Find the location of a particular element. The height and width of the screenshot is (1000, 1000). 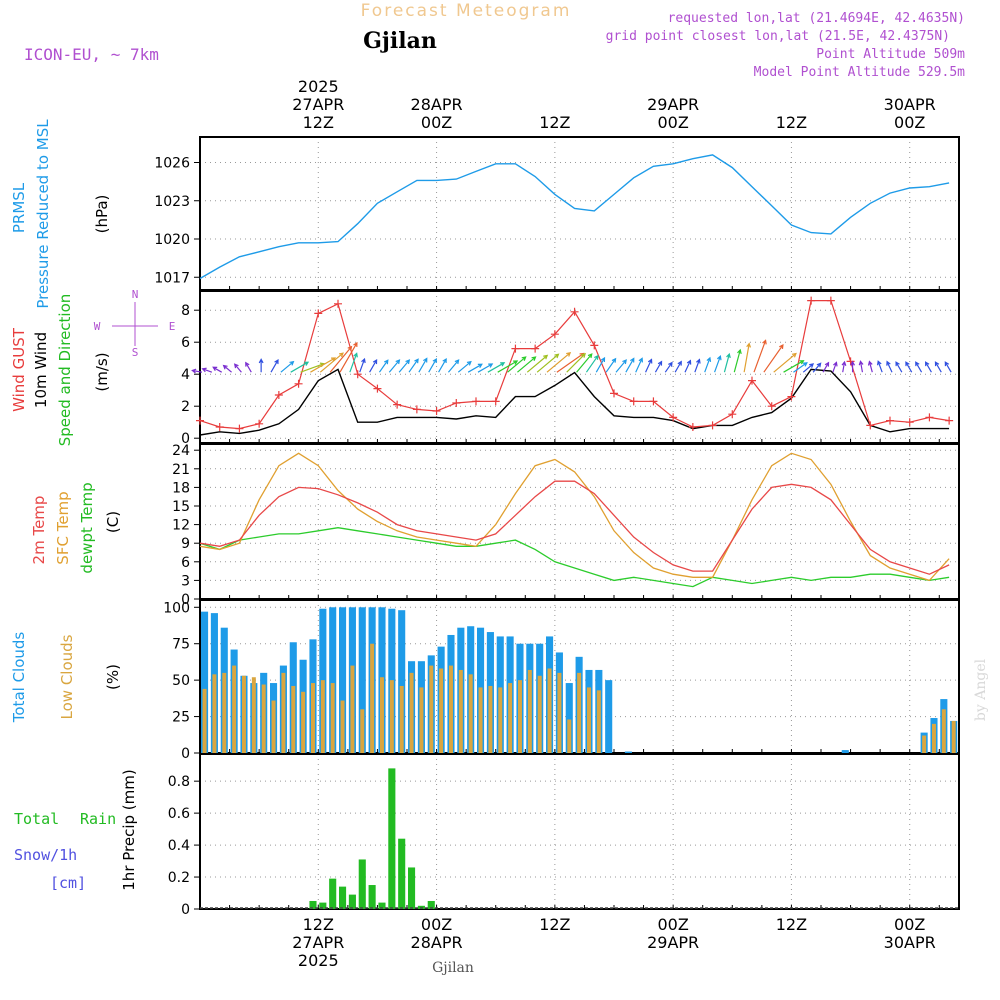

time-label: 28APR is located at coordinates (437, 104).